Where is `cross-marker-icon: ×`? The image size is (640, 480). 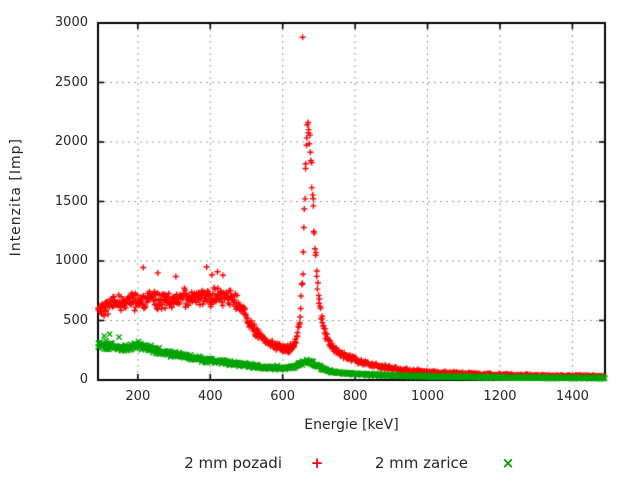
cross-marker-icon: × is located at coordinates (508, 463).